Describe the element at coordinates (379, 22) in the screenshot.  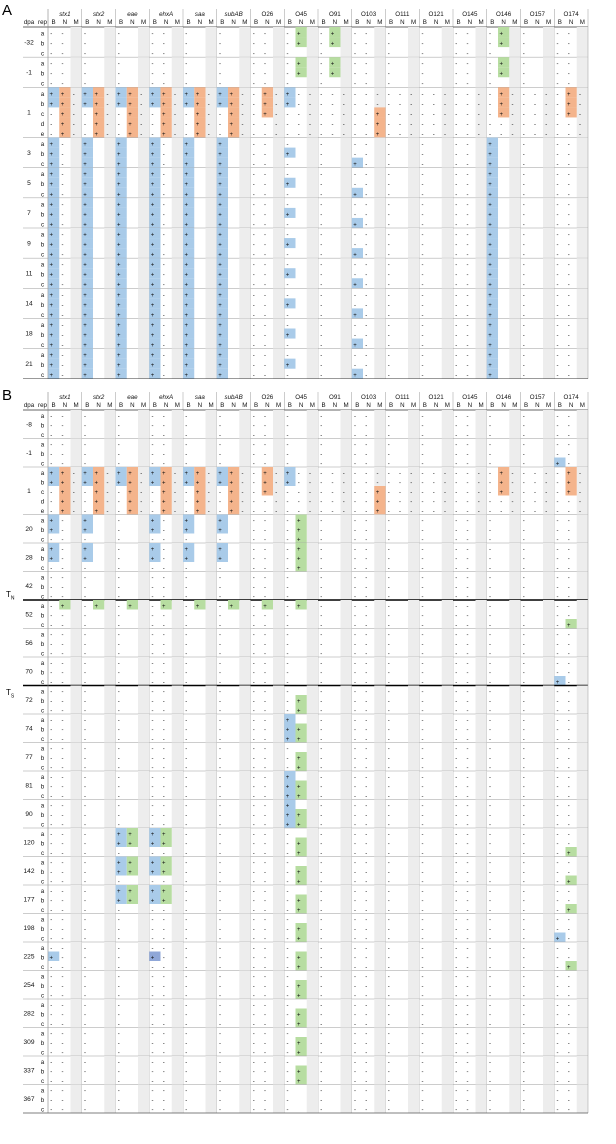
I see `header-sub-m: M` at that location.